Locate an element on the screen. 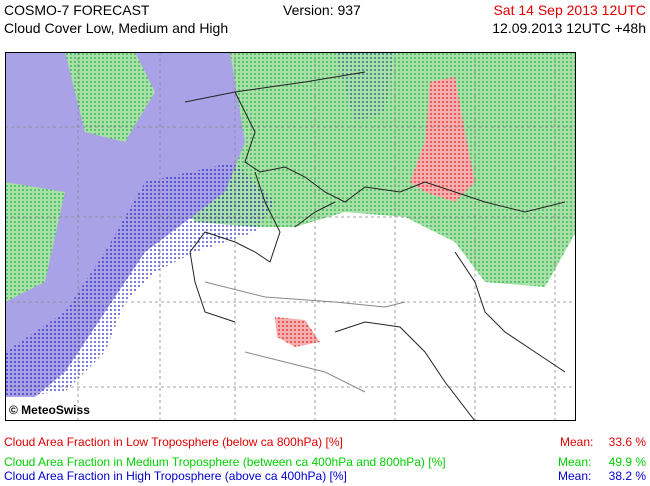 Image resolution: width=650 pixels, height=486 pixels. run-time: 12.09.2013 12UTC +48h is located at coordinates (569, 28).